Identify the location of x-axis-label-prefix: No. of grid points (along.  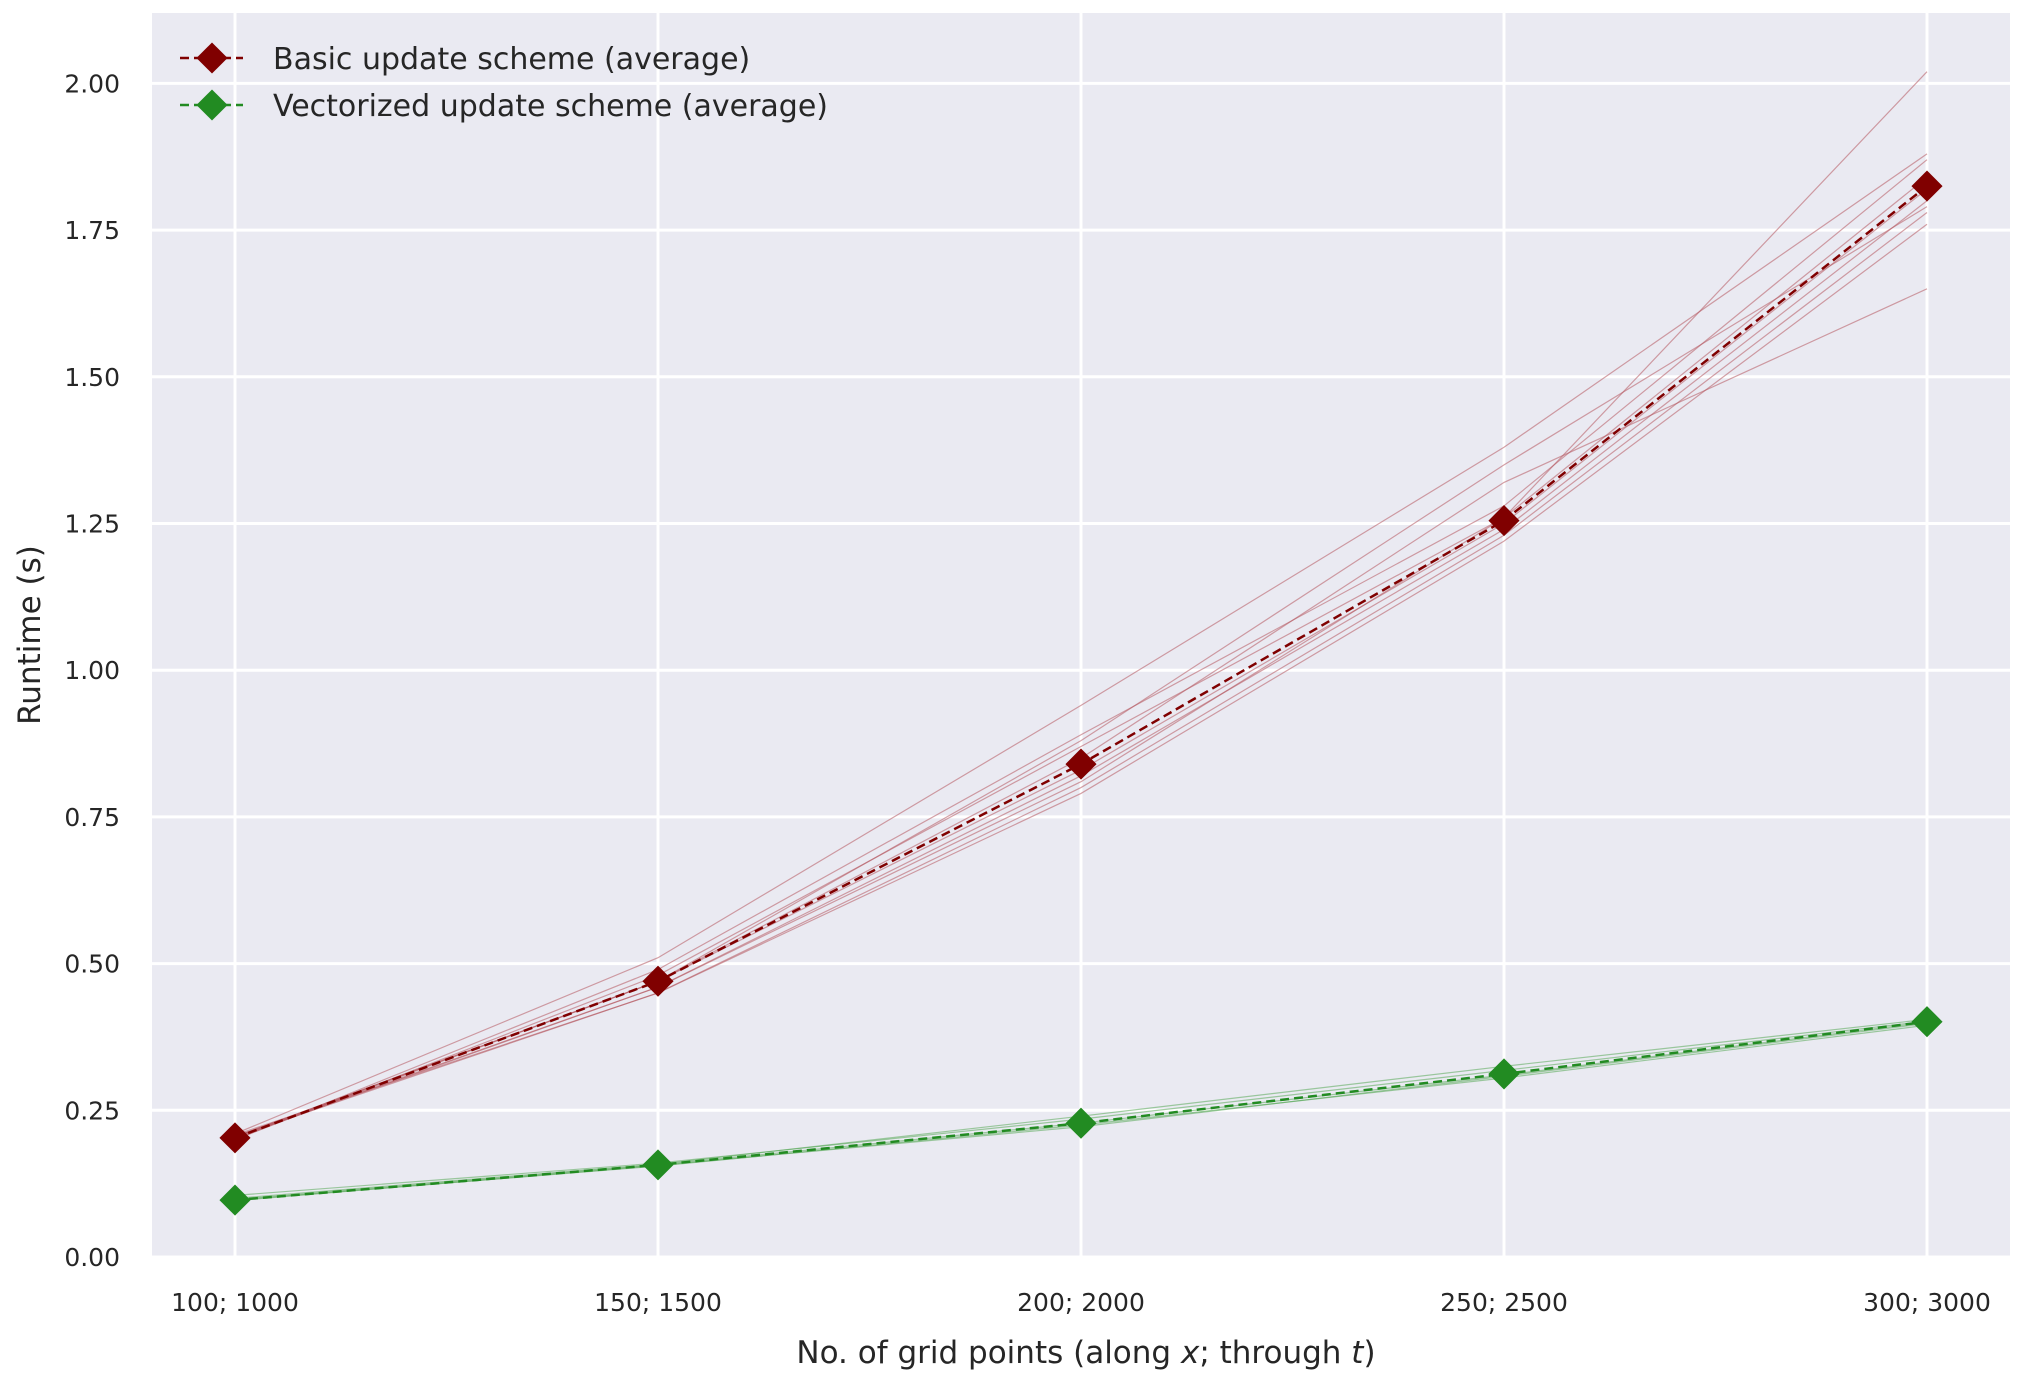
(988, 1353).